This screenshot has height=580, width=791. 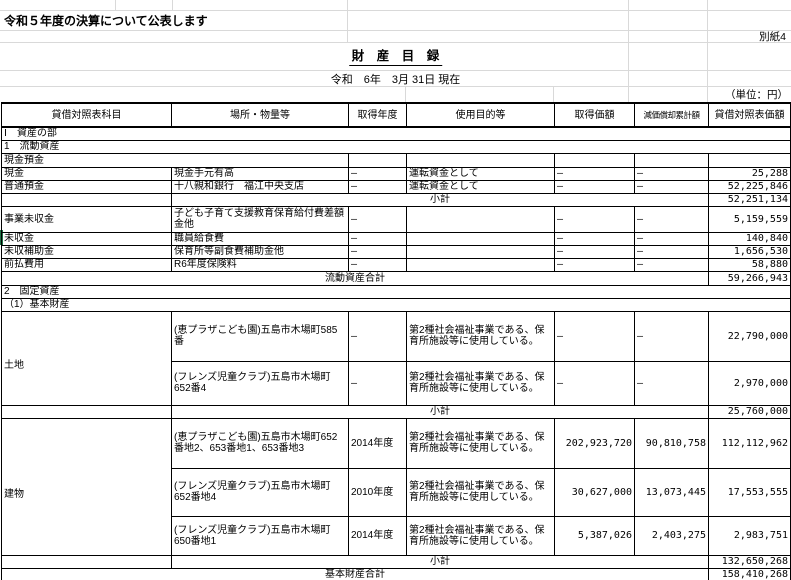 I want to click on cell-label: 事業未収金, so click(x=86, y=219).